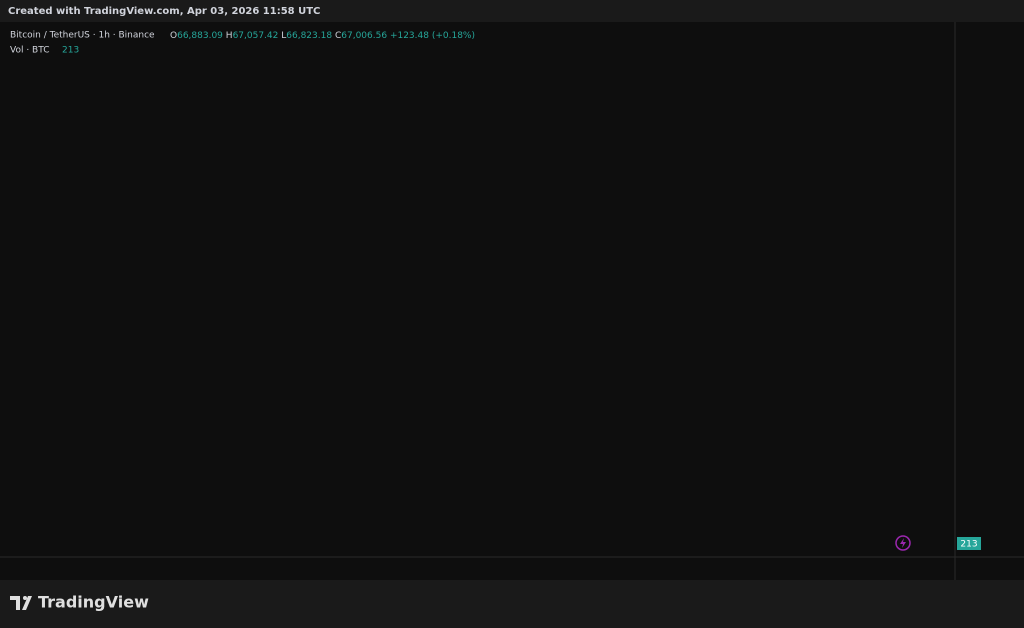 Image resolution: width=1024 pixels, height=628 pixels. I want to click on symbol-title: Bitcoin / TetherUS · 1h · Binance, so click(82, 36).